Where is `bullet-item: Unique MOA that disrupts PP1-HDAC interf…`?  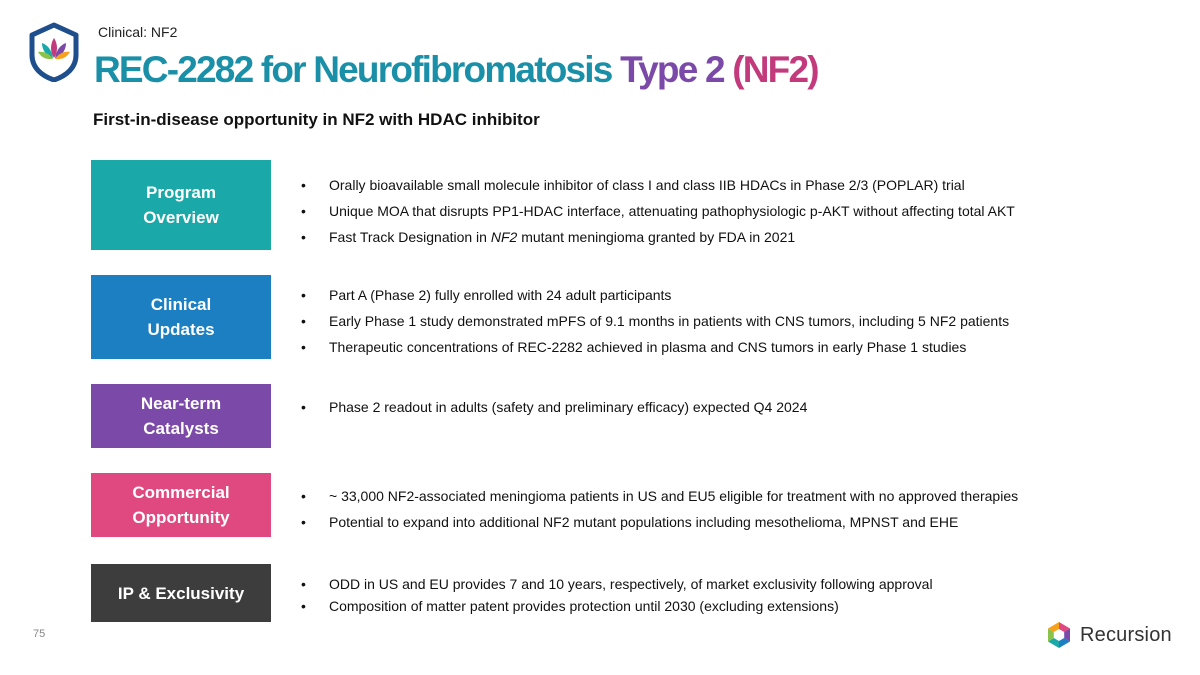 bullet-item: Unique MOA that disrupts PP1-HDAC interf… is located at coordinates (657, 211).